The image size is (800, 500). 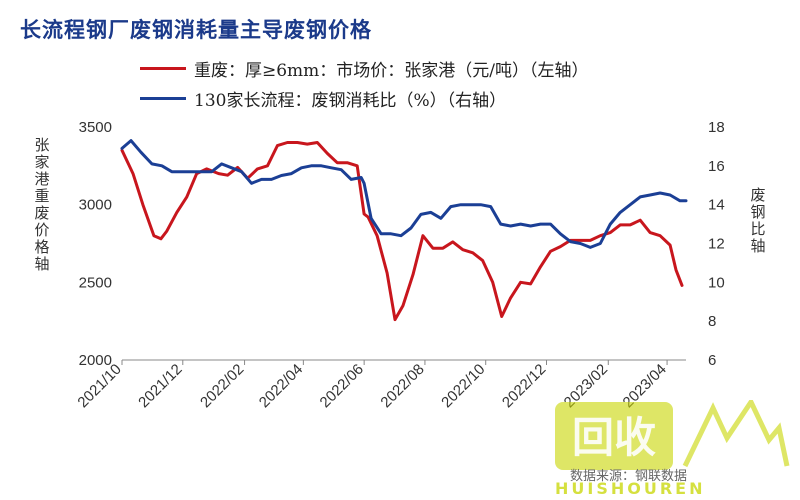 What do you see at coordinates (342, 386) in the screenshot?
I see `x-tick-label: 2022/06` at bounding box center [342, 386].